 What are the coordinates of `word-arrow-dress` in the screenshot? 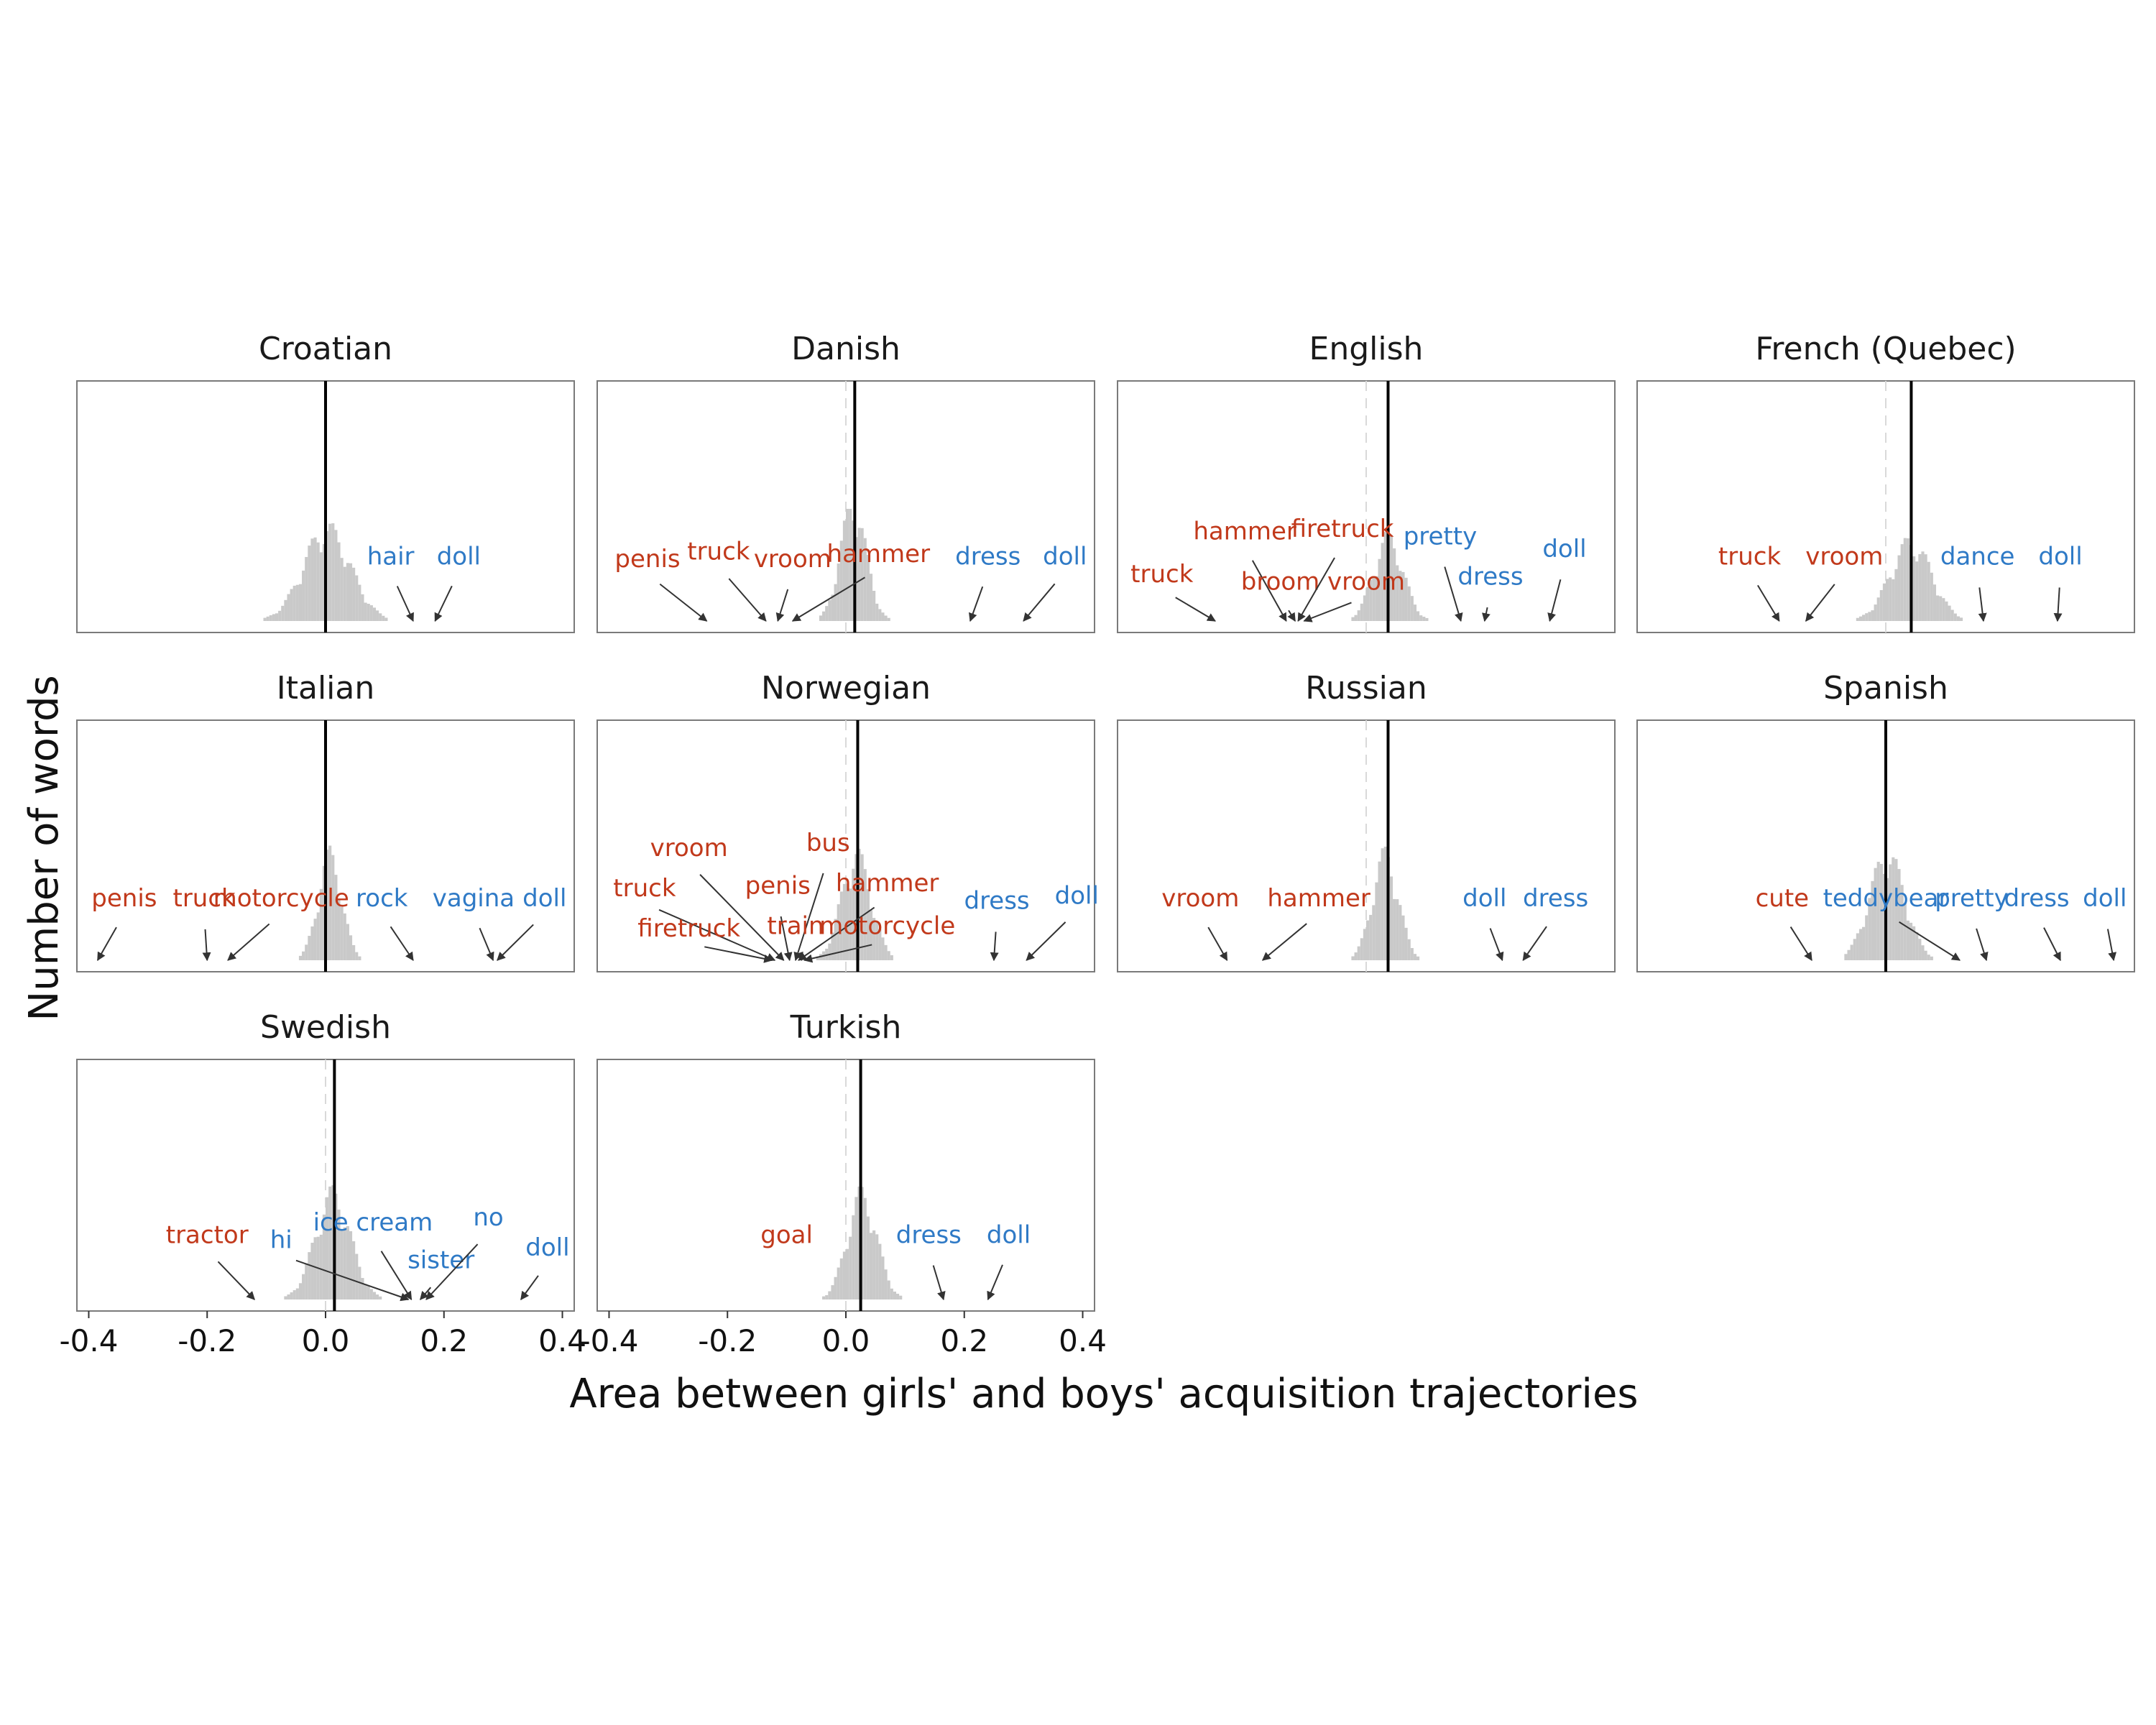 It's located at (2052, 944).